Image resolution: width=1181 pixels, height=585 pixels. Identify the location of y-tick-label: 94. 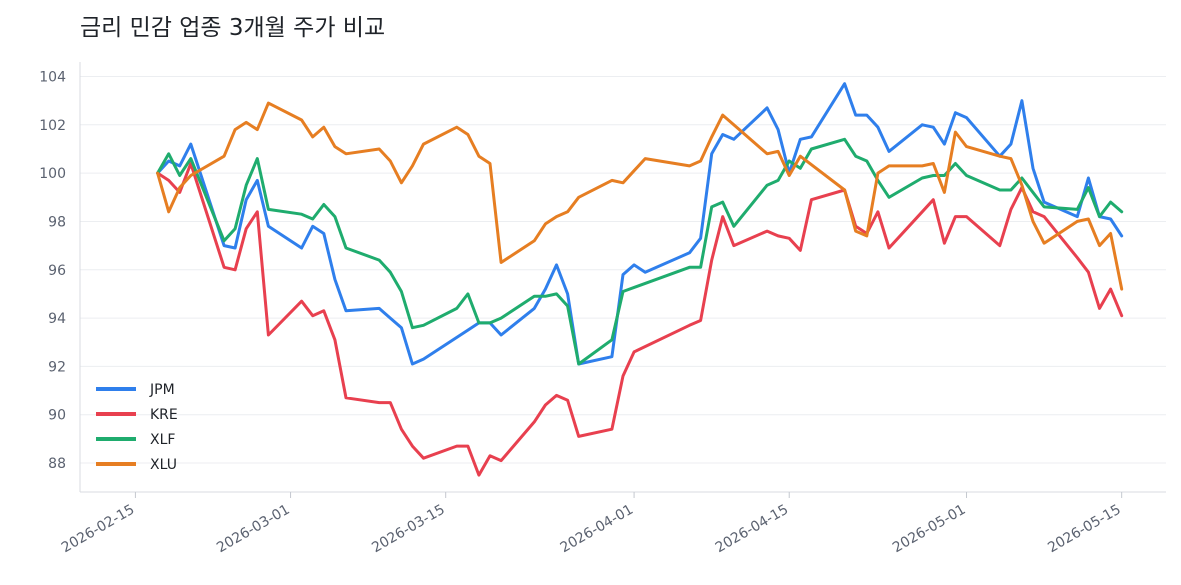
(57, 319).